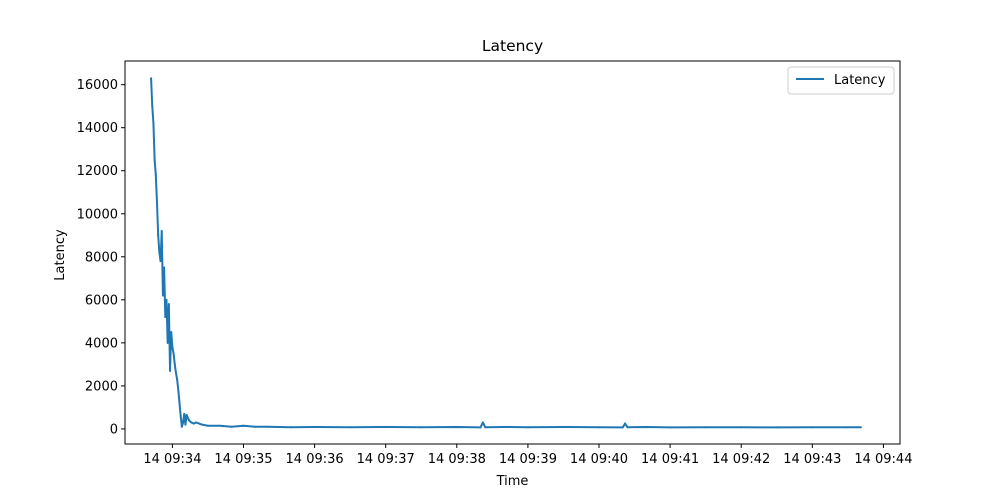 The image size is (1000, 500). I want to click on y-tick-label: 6000, so click(101, 300).